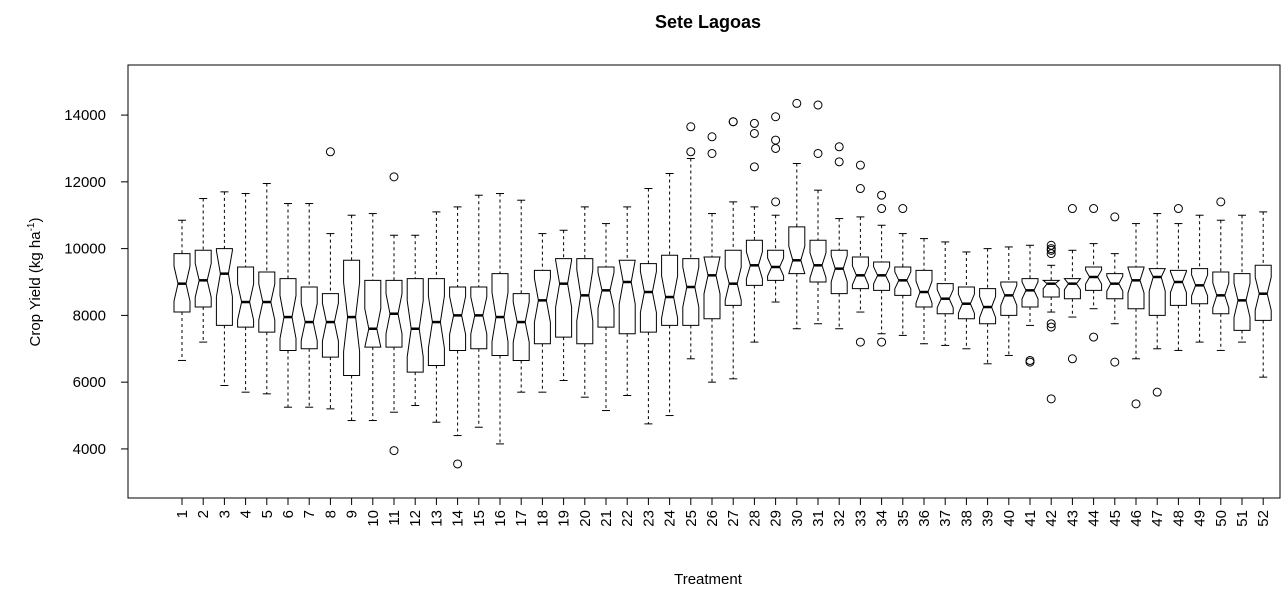 This screenshot has height=589, width=1287. I want to click on x-tick-label: 29, so click(776, 518).